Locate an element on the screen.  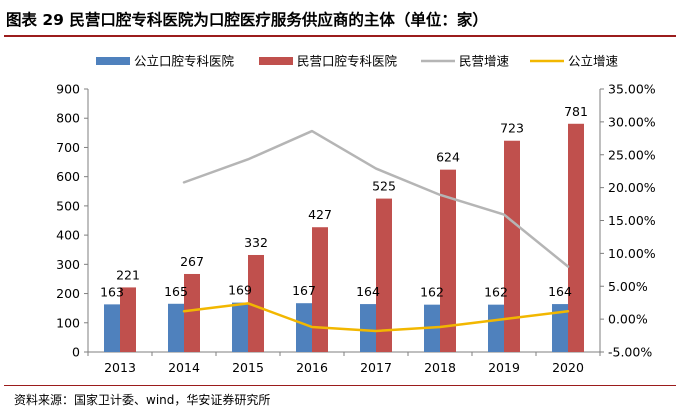
public-bar-value-label: 167 is located at coordinates (304, 290).